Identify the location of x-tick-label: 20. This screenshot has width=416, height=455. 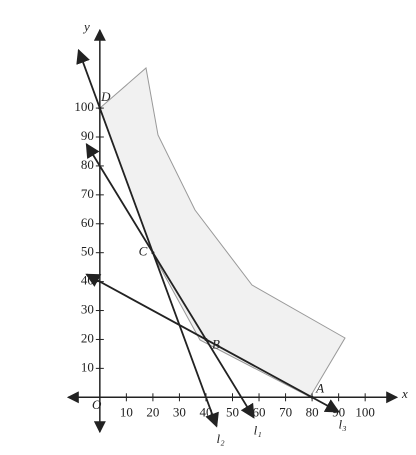
(152, 411).